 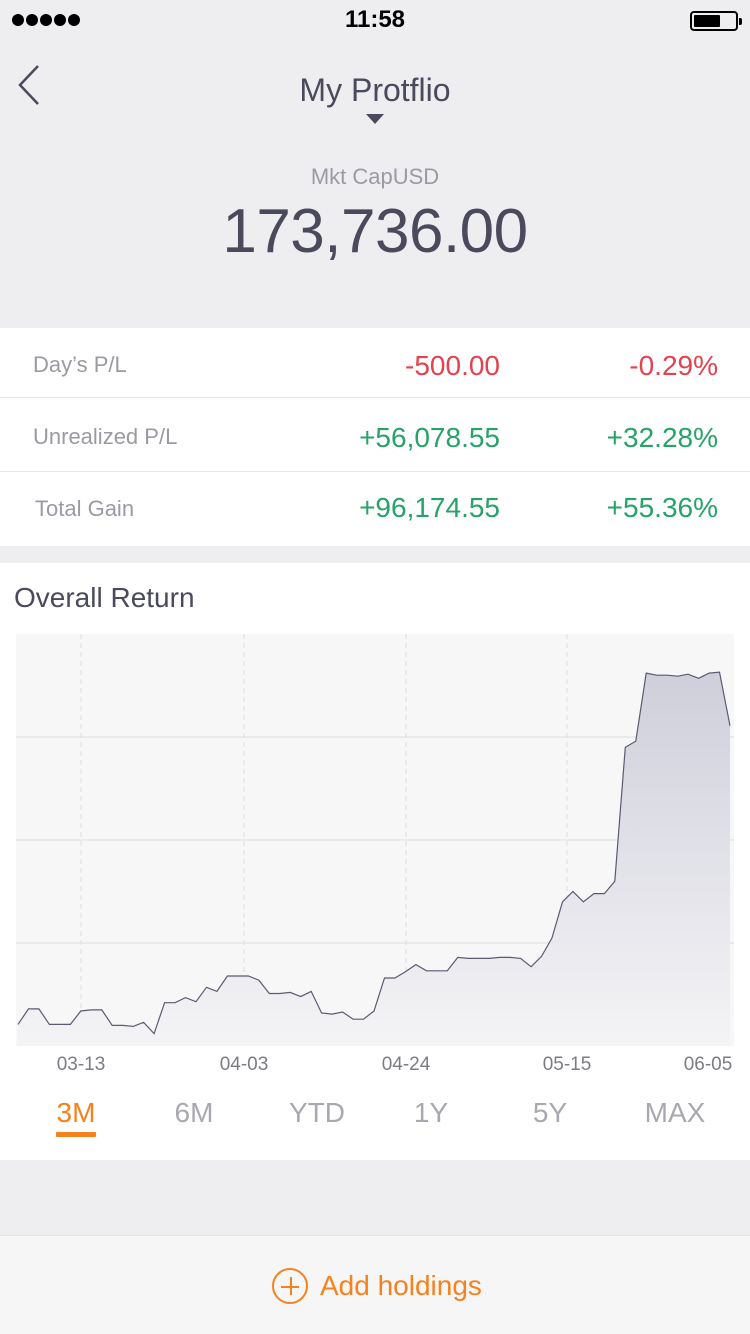 What do you see at coordinates (375, 231) in the screenshot?
I see `market-cap-value: 173,736.00` at bounding box center [375, 231].